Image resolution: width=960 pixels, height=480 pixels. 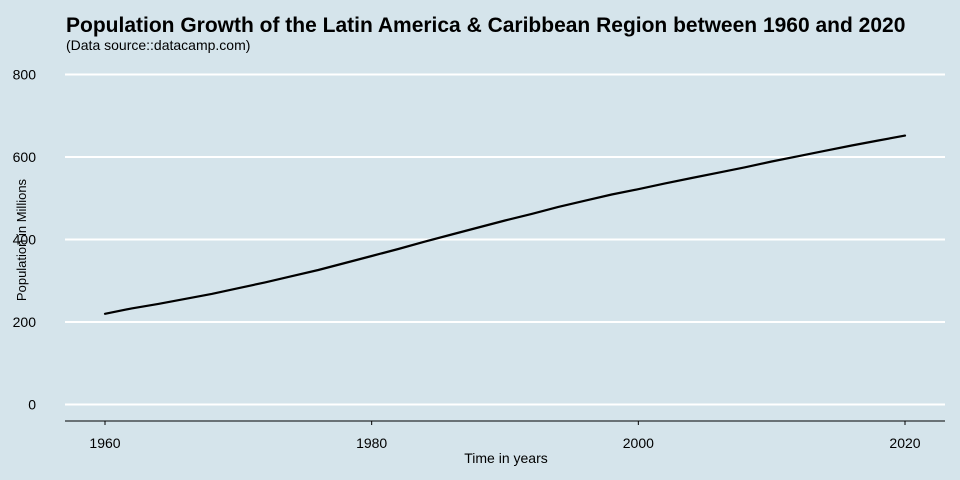 What do you see at coordinates (104, 443) in the screenshot?
I see `x-tick-label: 1960` at bounding box center [104, 443].